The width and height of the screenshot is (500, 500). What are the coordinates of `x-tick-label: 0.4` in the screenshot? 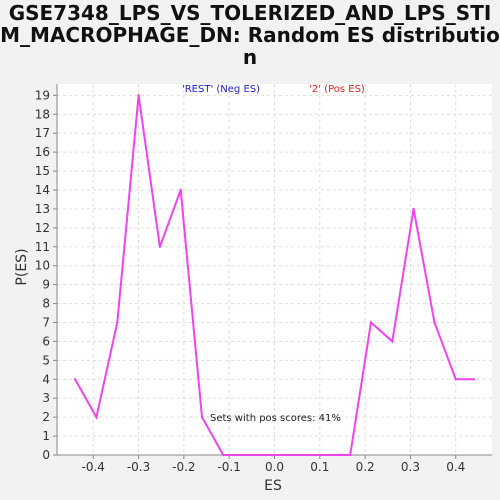 It's located at (455, 467).